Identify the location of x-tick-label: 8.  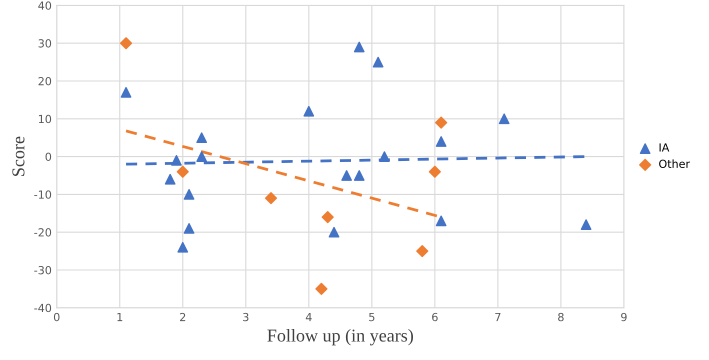
(561, 317).